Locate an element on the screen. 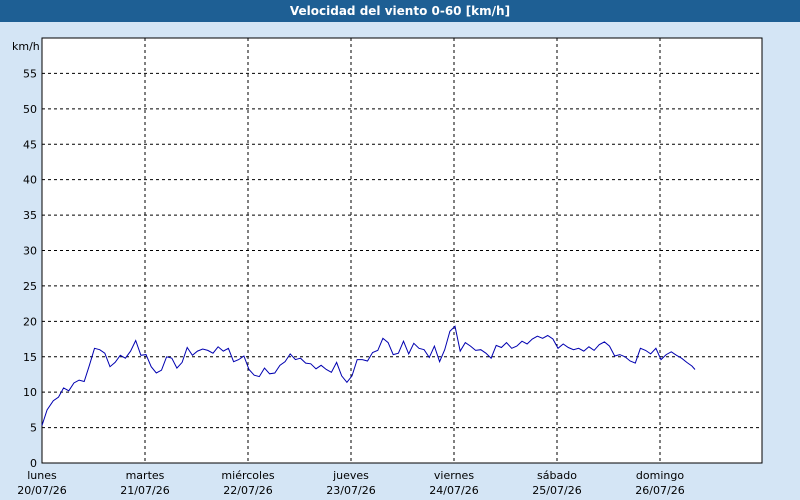 The image size is (800, 500). y-tick-label: 15 is located at coordinates (30, 357).